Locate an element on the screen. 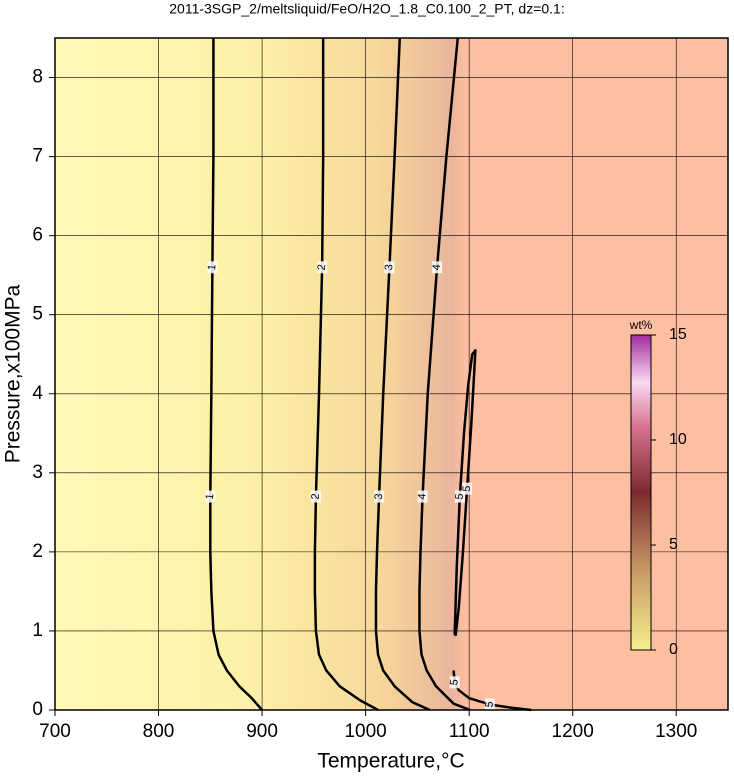  x-tick-label: 1000 is located at coordinates (365, 731).